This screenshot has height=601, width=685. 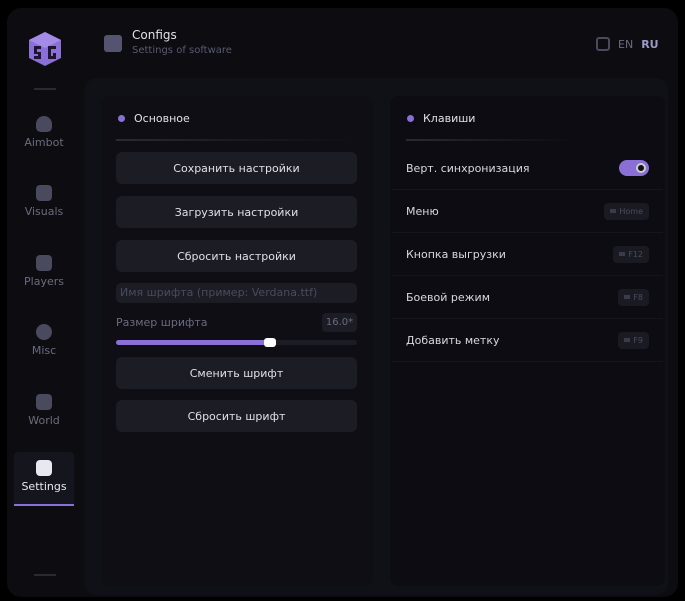 I want to click on key-label: F12, so click(x=635, y=254).